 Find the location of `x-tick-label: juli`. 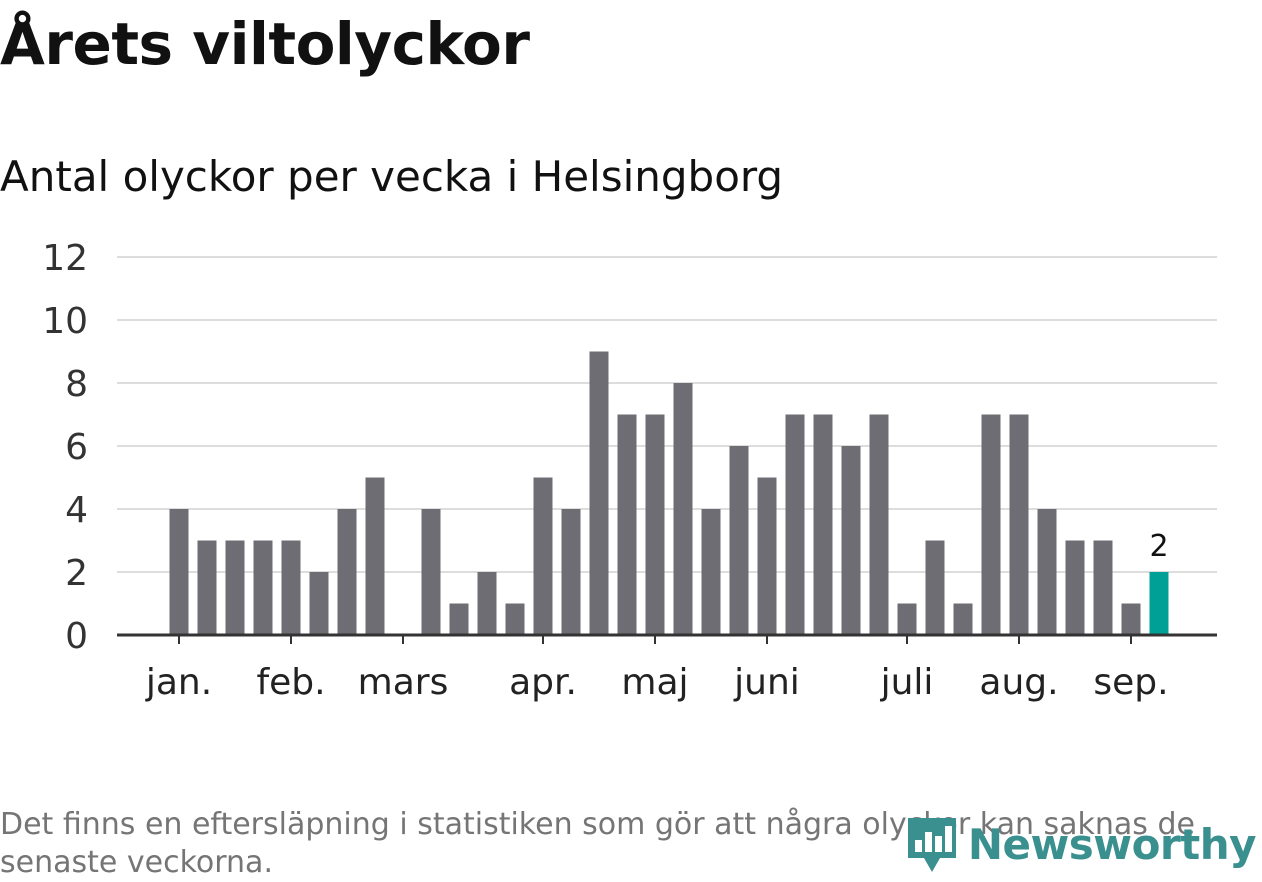

x-tick-label: juli is located at coordinates (907, 682).